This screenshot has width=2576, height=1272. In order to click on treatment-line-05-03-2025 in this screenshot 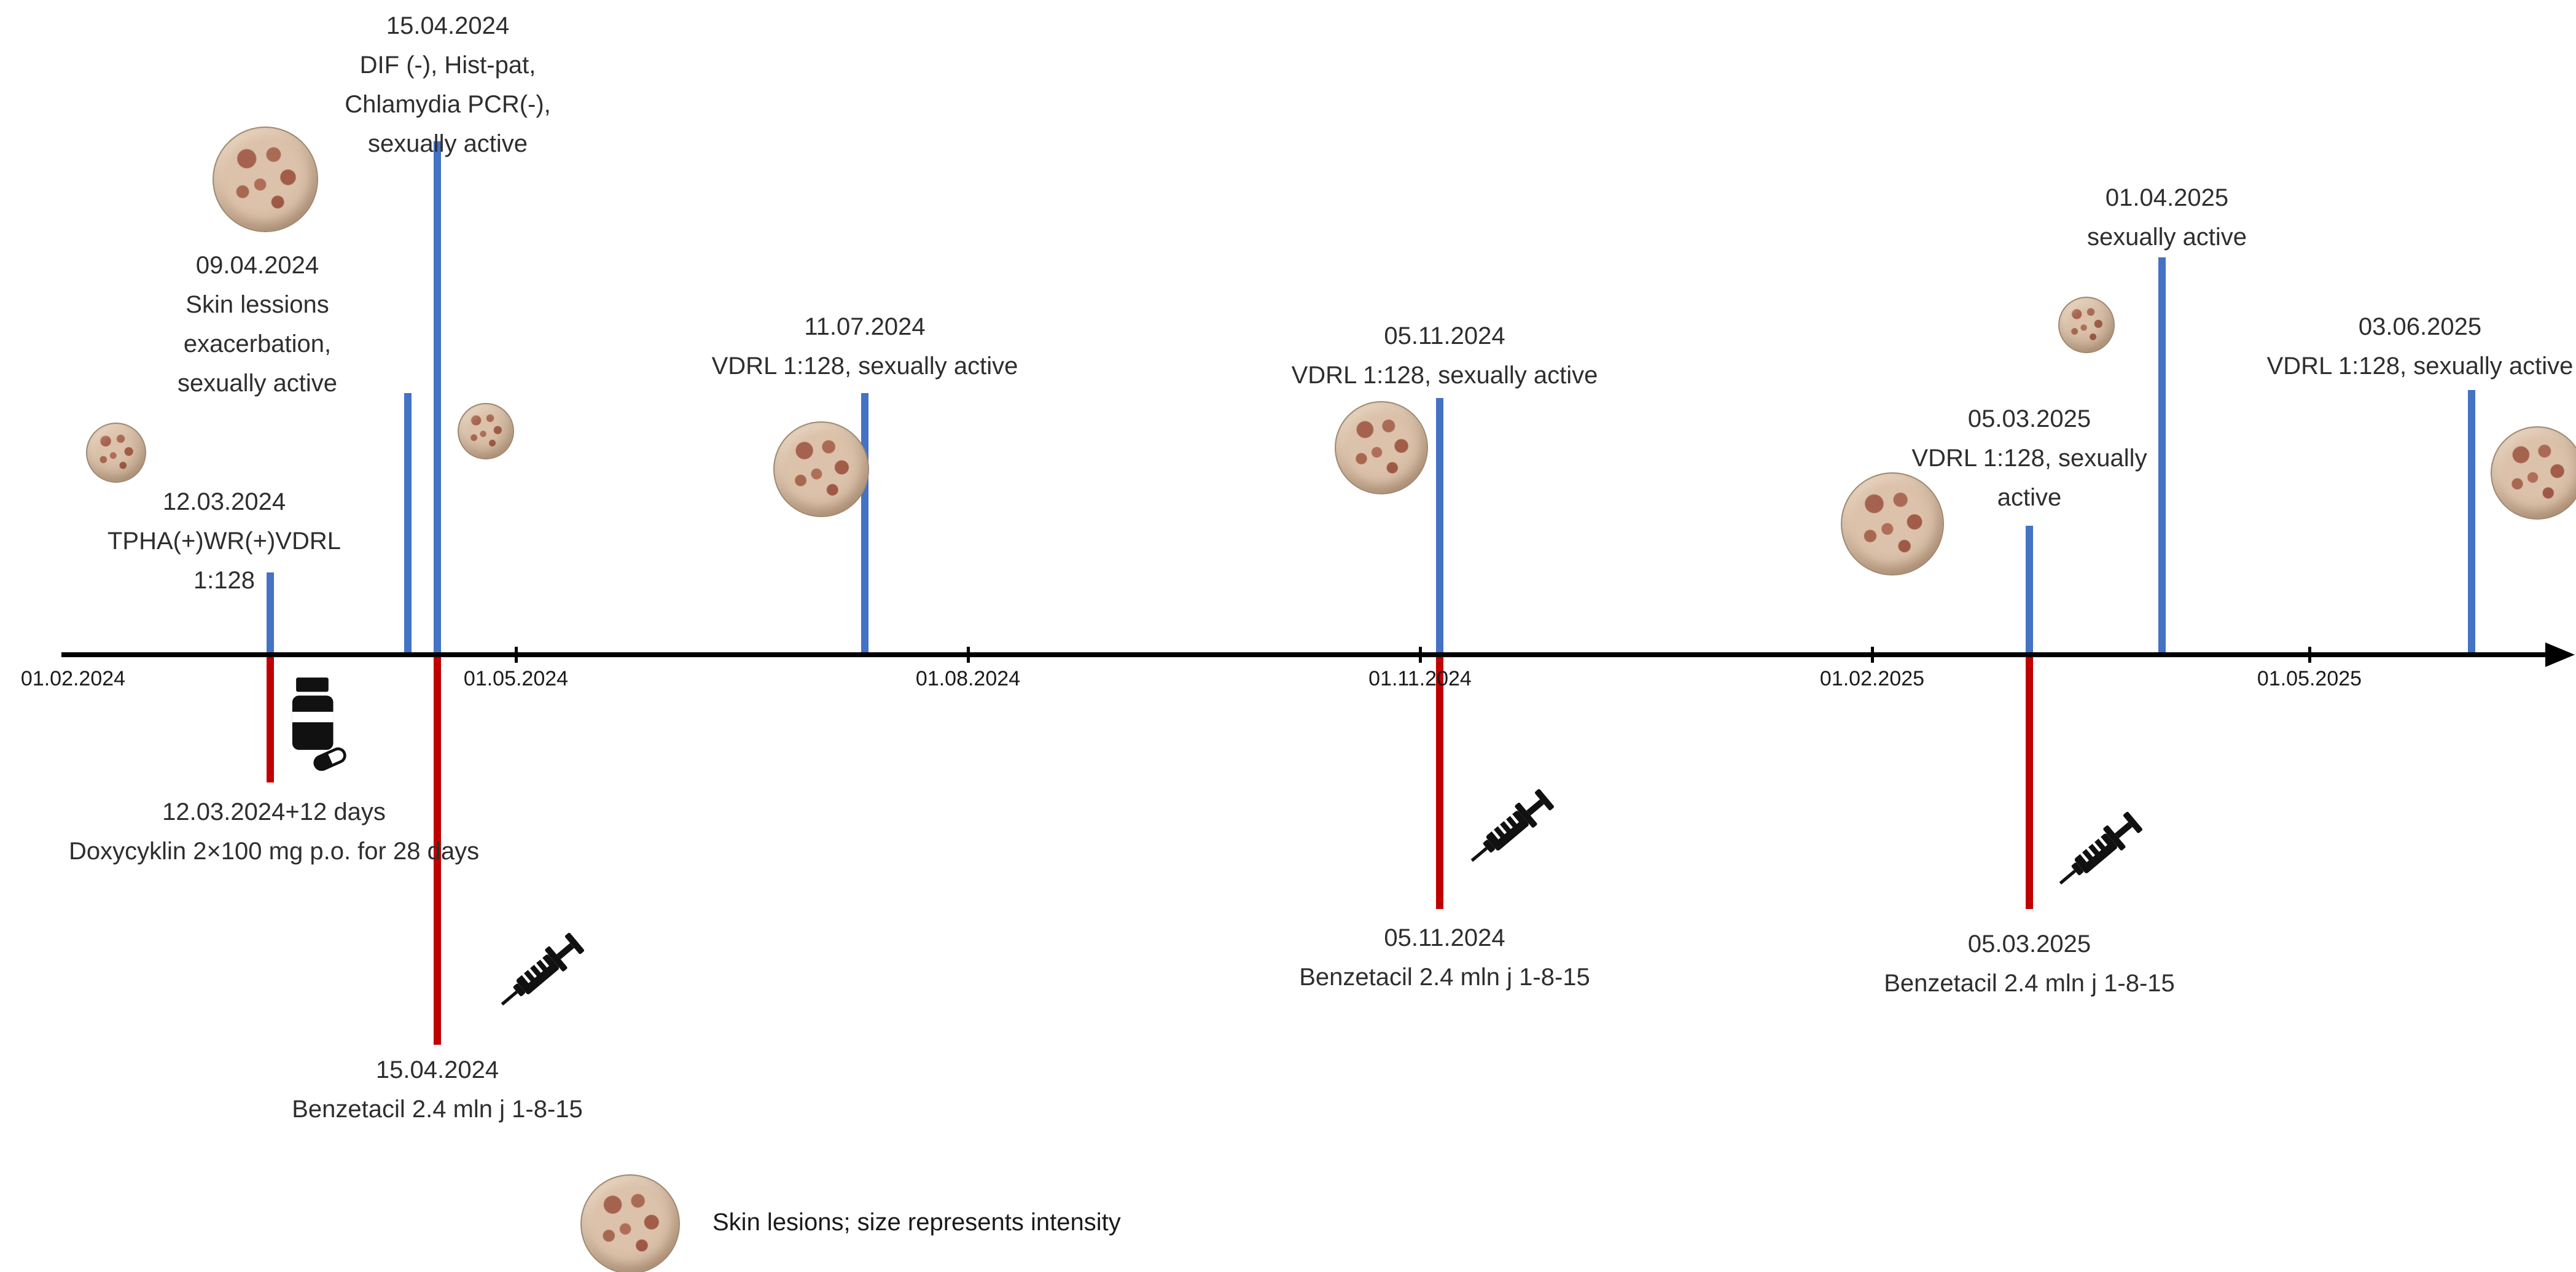, I will do `click(2029, 782)`.